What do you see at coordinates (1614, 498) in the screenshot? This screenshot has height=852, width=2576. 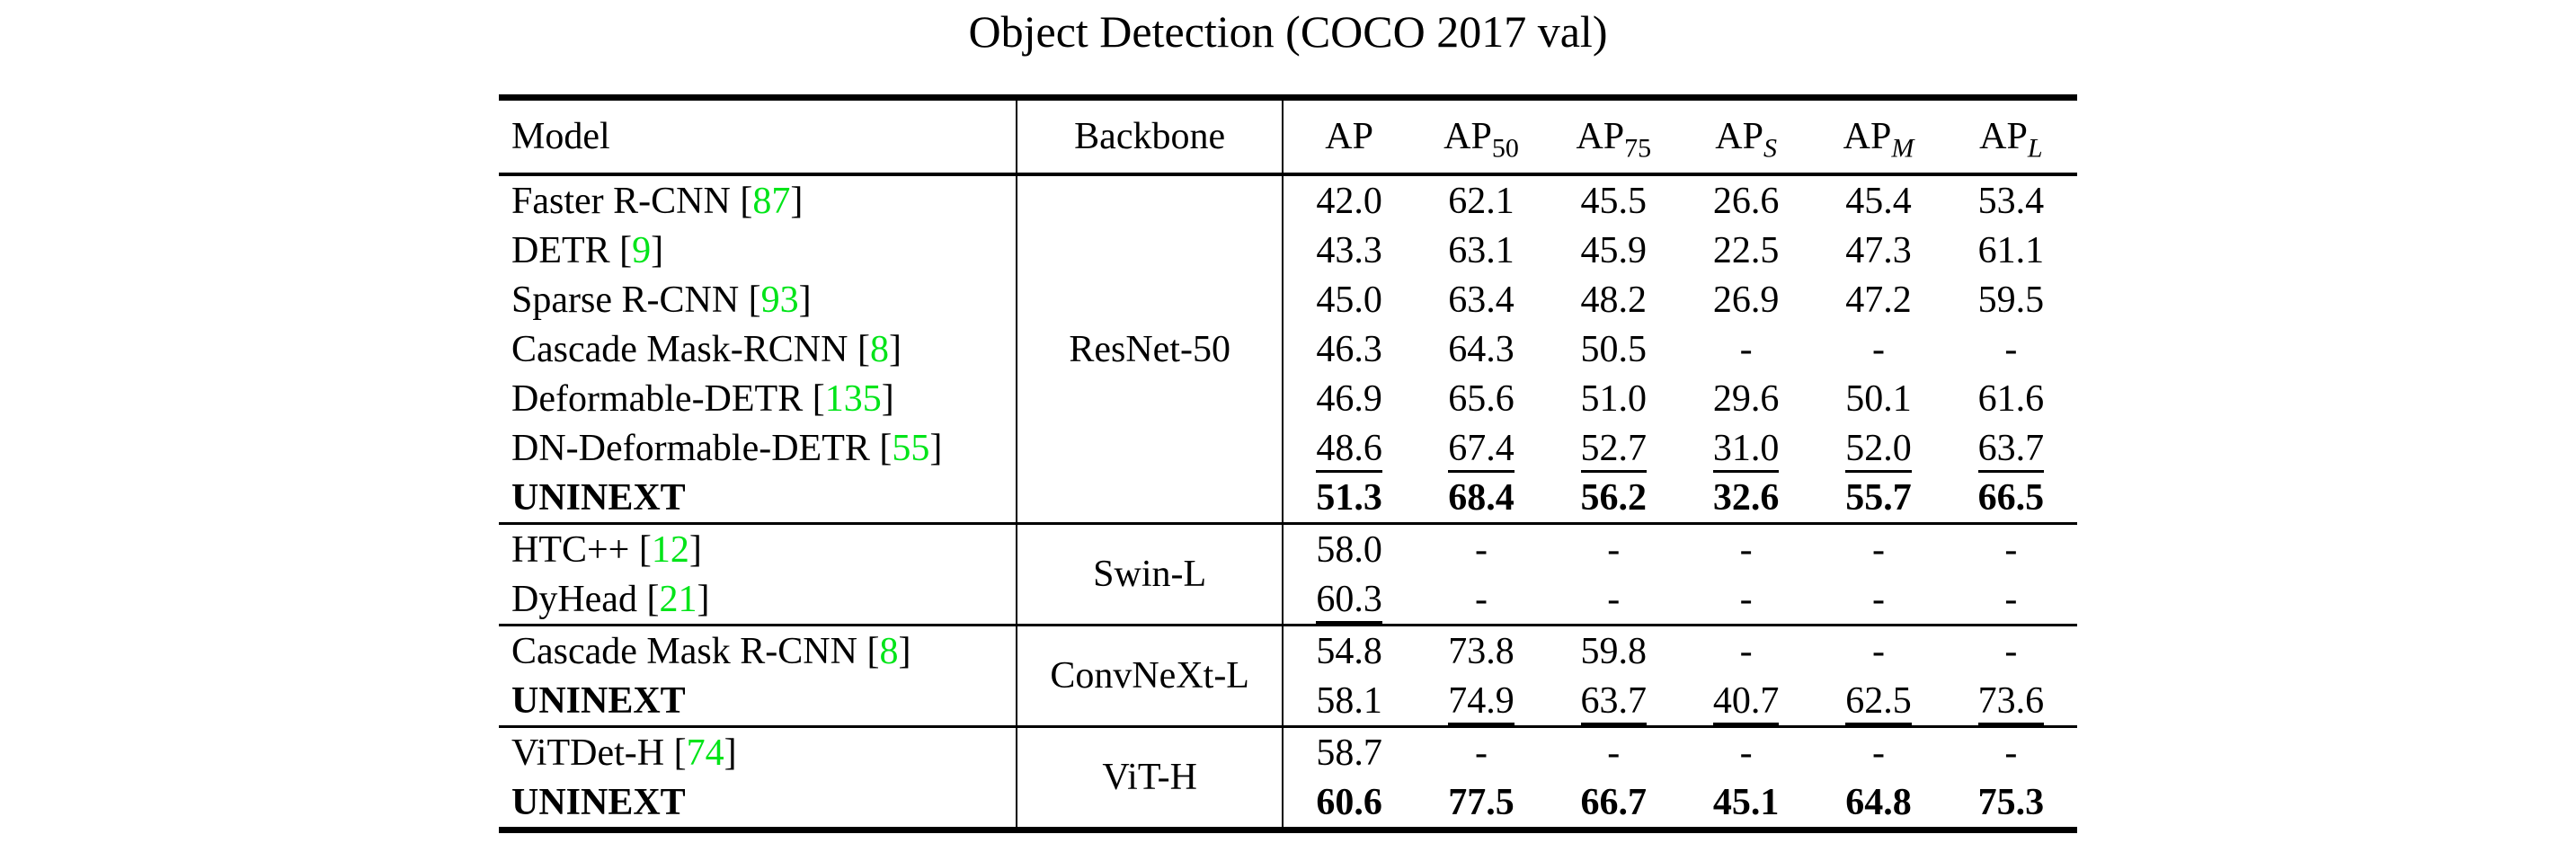 I see `metric-value: 56.2` at bounding box center [1614, 498].